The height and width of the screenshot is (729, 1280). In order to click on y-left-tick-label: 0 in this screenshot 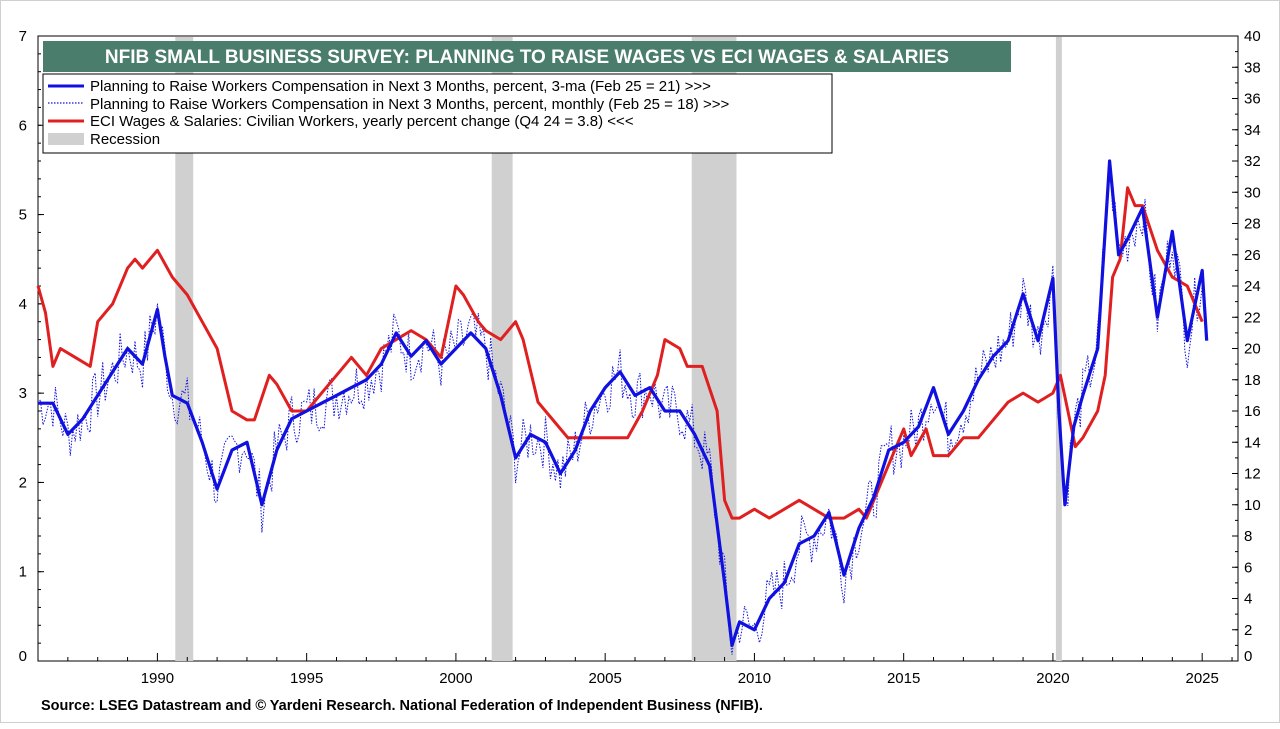, I will do `click(23, 656)`.